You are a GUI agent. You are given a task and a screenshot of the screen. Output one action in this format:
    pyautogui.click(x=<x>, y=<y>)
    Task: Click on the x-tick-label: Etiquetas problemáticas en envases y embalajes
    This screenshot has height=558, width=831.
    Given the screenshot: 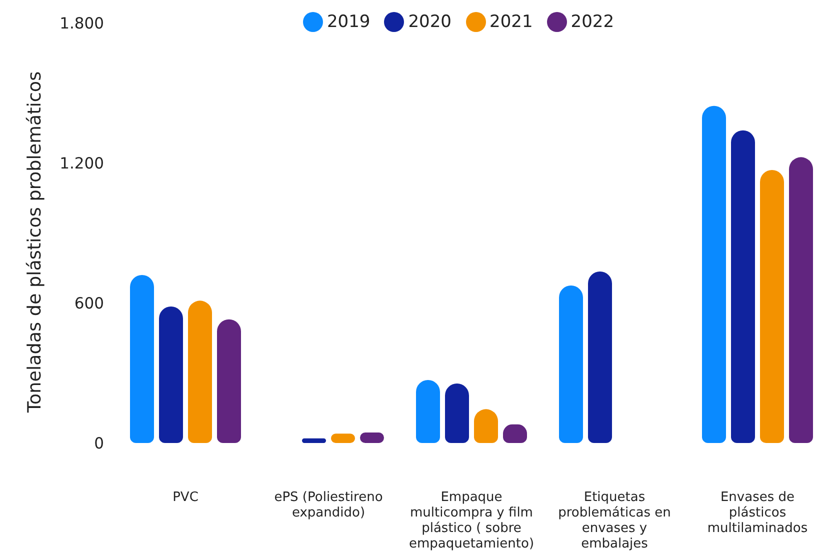 What is the action you would take?
    pyautogui.click(x=614, y=521)
    